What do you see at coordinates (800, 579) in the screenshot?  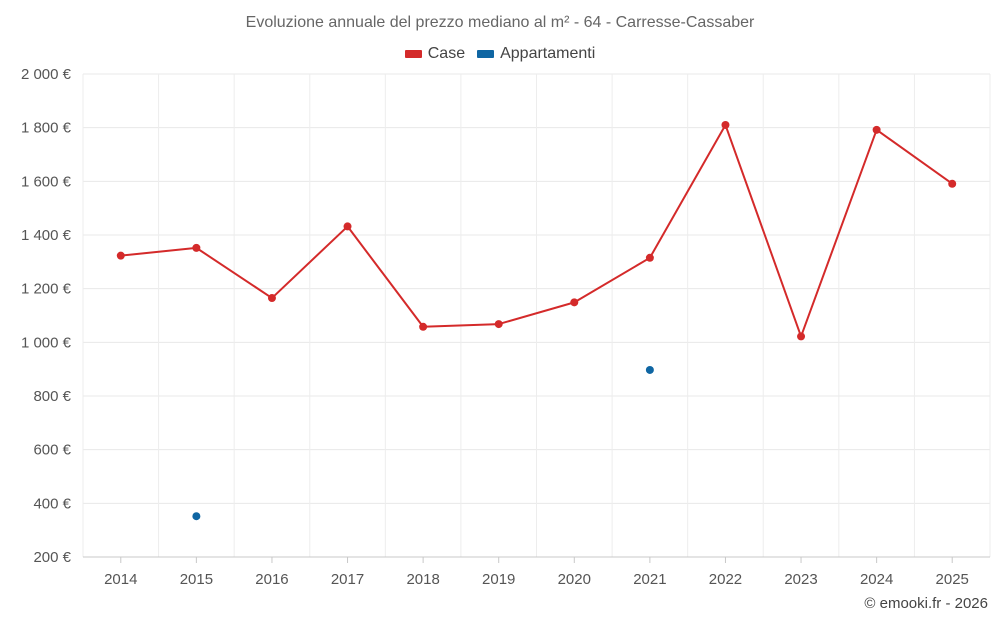 I see `x-tick-label: 2023` at bounding box center [800, 579].